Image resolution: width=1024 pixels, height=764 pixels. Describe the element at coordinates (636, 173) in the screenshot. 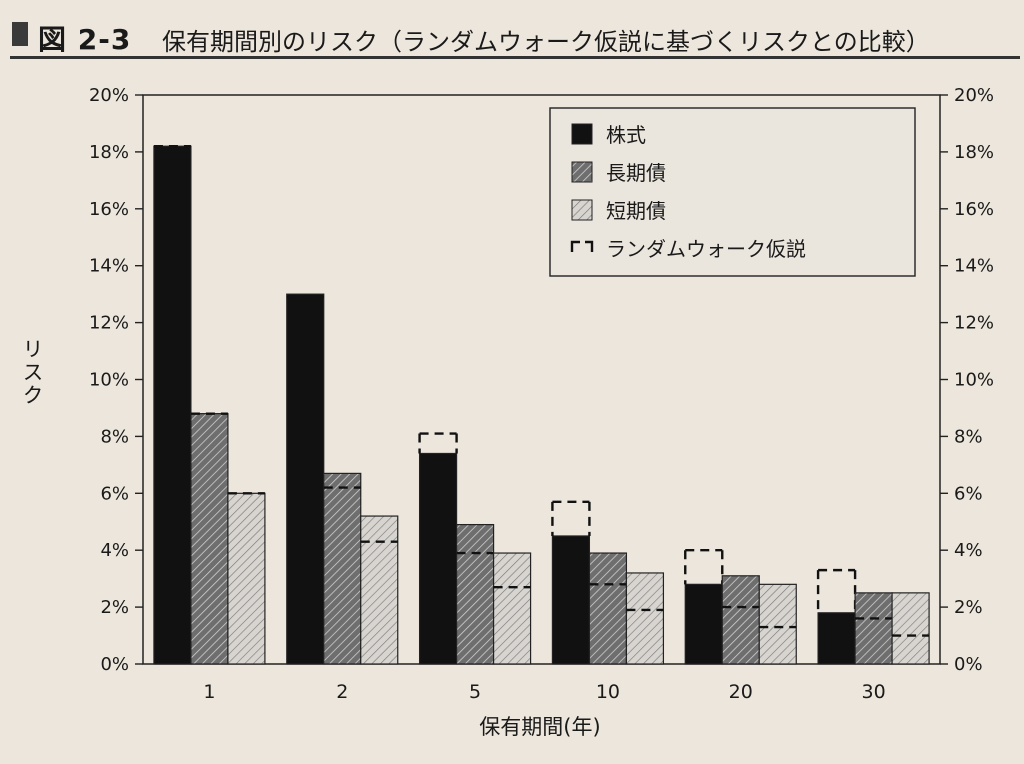

I see `legend-entry: 長期債` at that location.